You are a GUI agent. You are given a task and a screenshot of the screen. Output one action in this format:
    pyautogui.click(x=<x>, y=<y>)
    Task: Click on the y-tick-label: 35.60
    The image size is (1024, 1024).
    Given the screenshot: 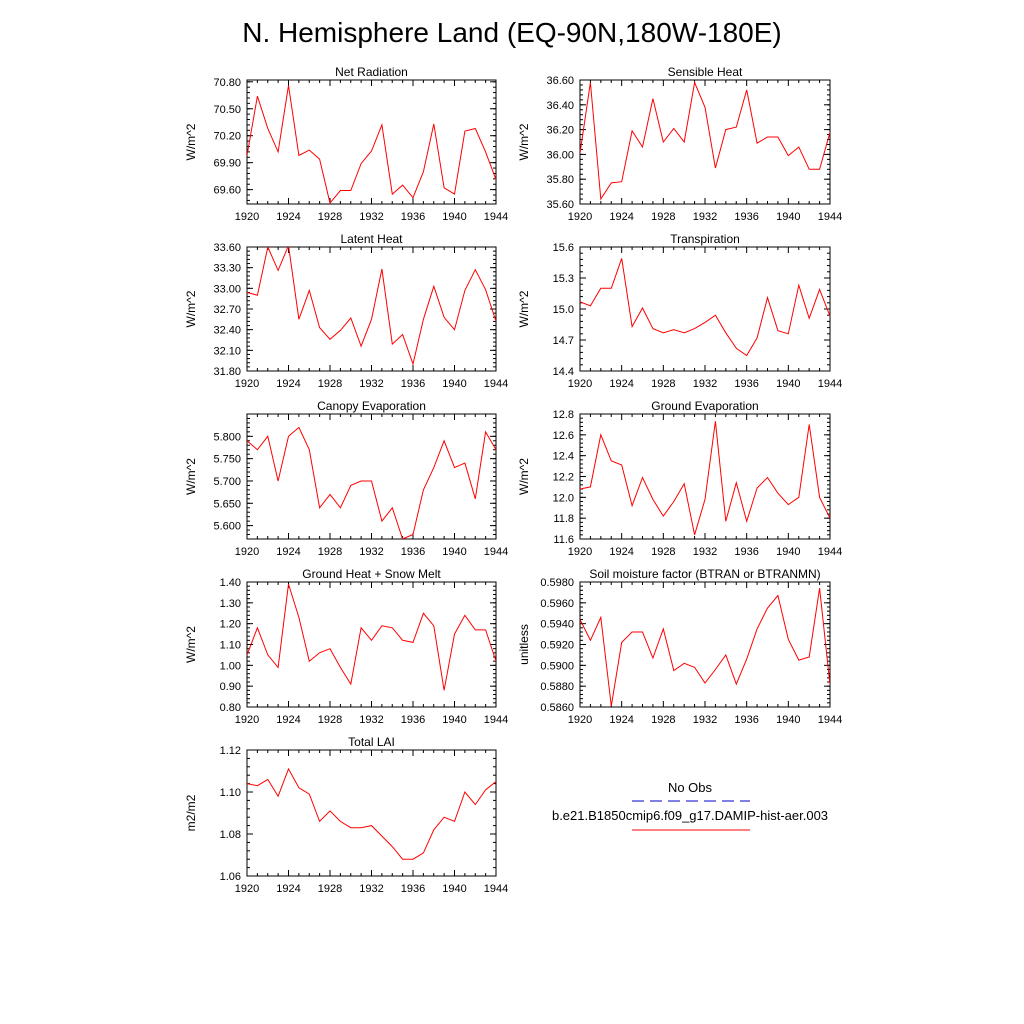 What is the action you would take?
    pyautogui.click(x=560, y=205)
    